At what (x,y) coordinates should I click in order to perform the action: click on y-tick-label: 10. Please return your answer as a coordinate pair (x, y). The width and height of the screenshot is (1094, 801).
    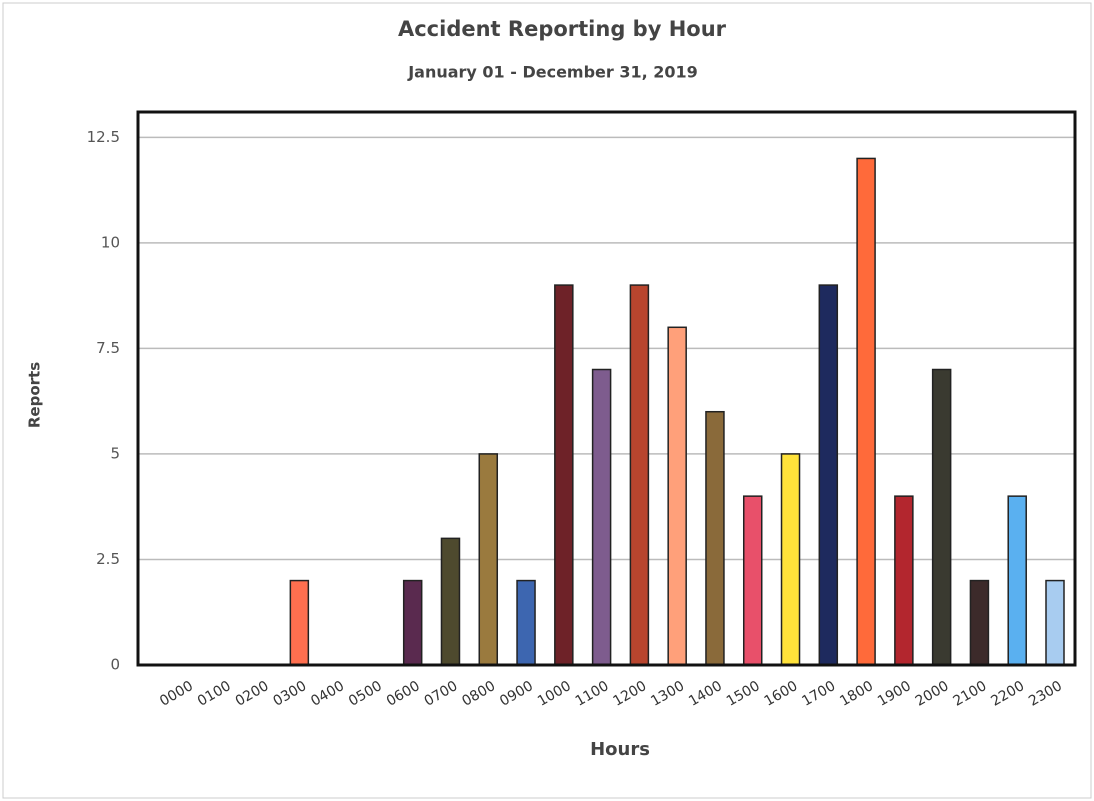
    Looking at the image, I should click on (110, 242).